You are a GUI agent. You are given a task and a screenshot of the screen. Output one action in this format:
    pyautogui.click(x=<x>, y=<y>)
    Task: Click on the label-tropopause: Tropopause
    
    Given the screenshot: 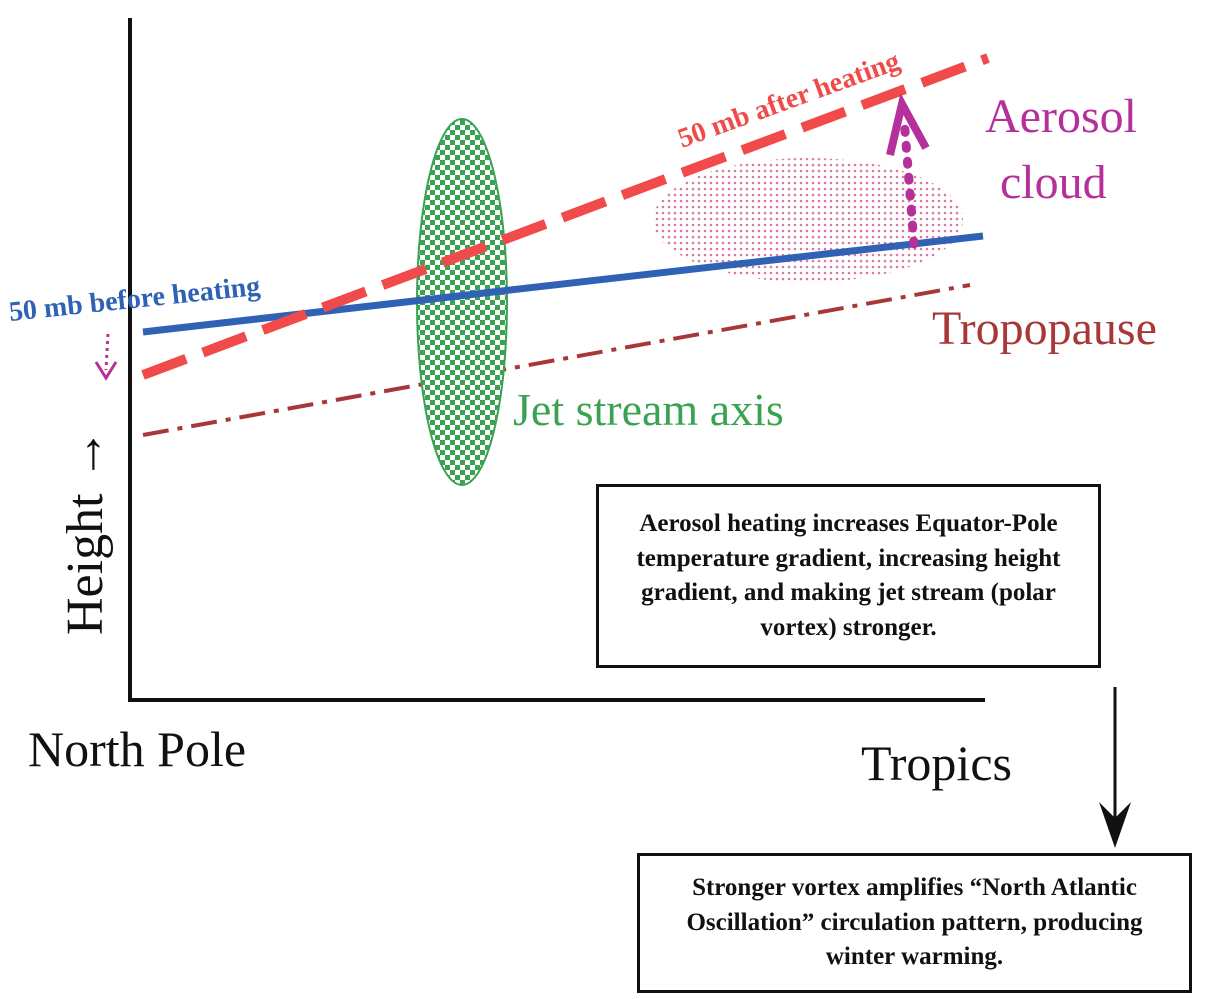 What is the action you would take?
    pyautogui.click(x=1044, y=328)
    